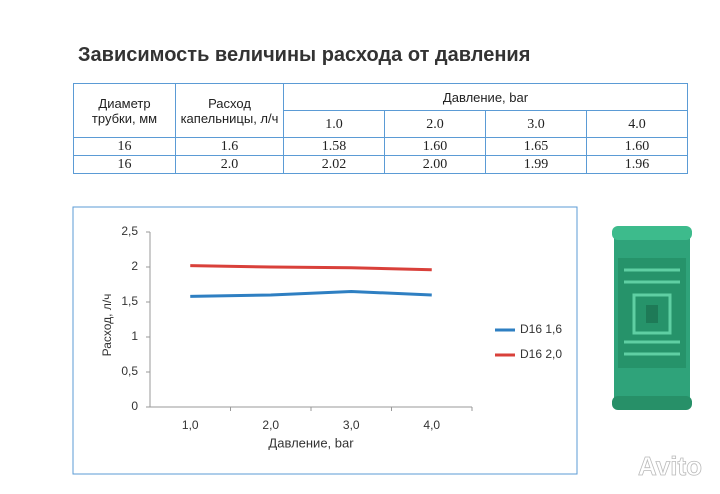 The height and width of the screenshot is (494, 720). I want to click on cell: 1.99, so click(536, 164).